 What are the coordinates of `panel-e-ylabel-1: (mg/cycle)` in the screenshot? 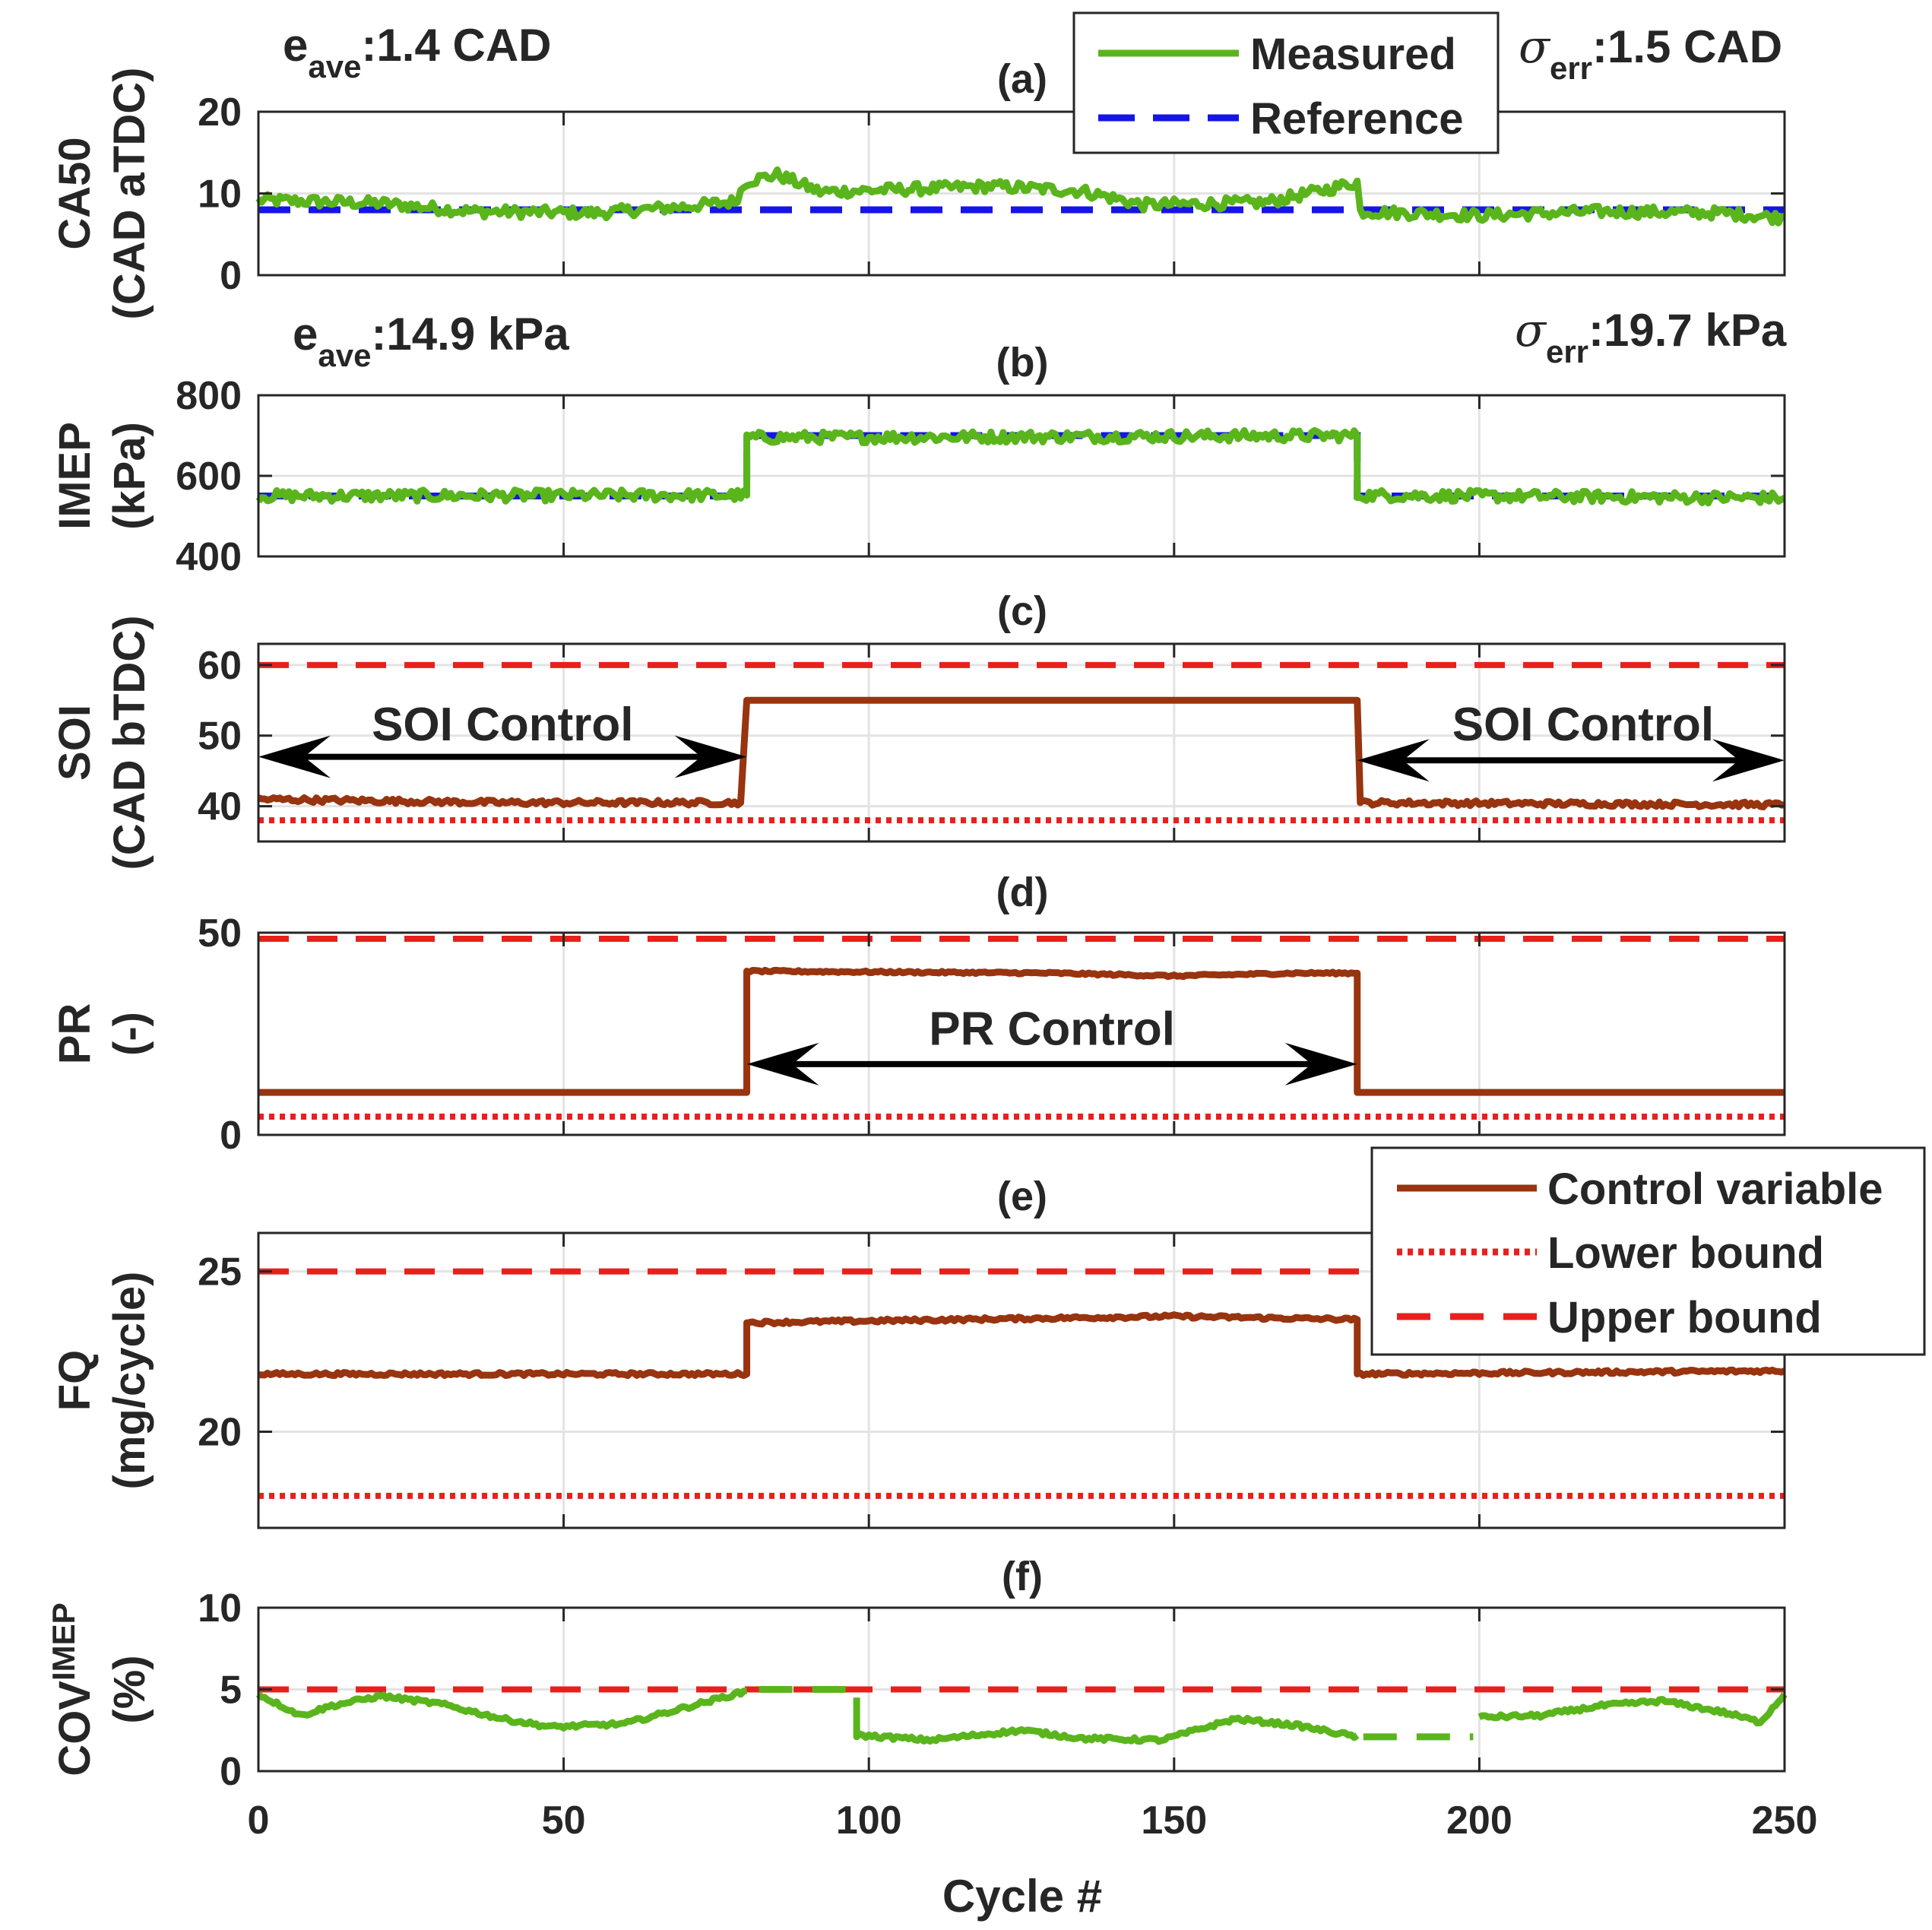 It's located at (129, 1381).